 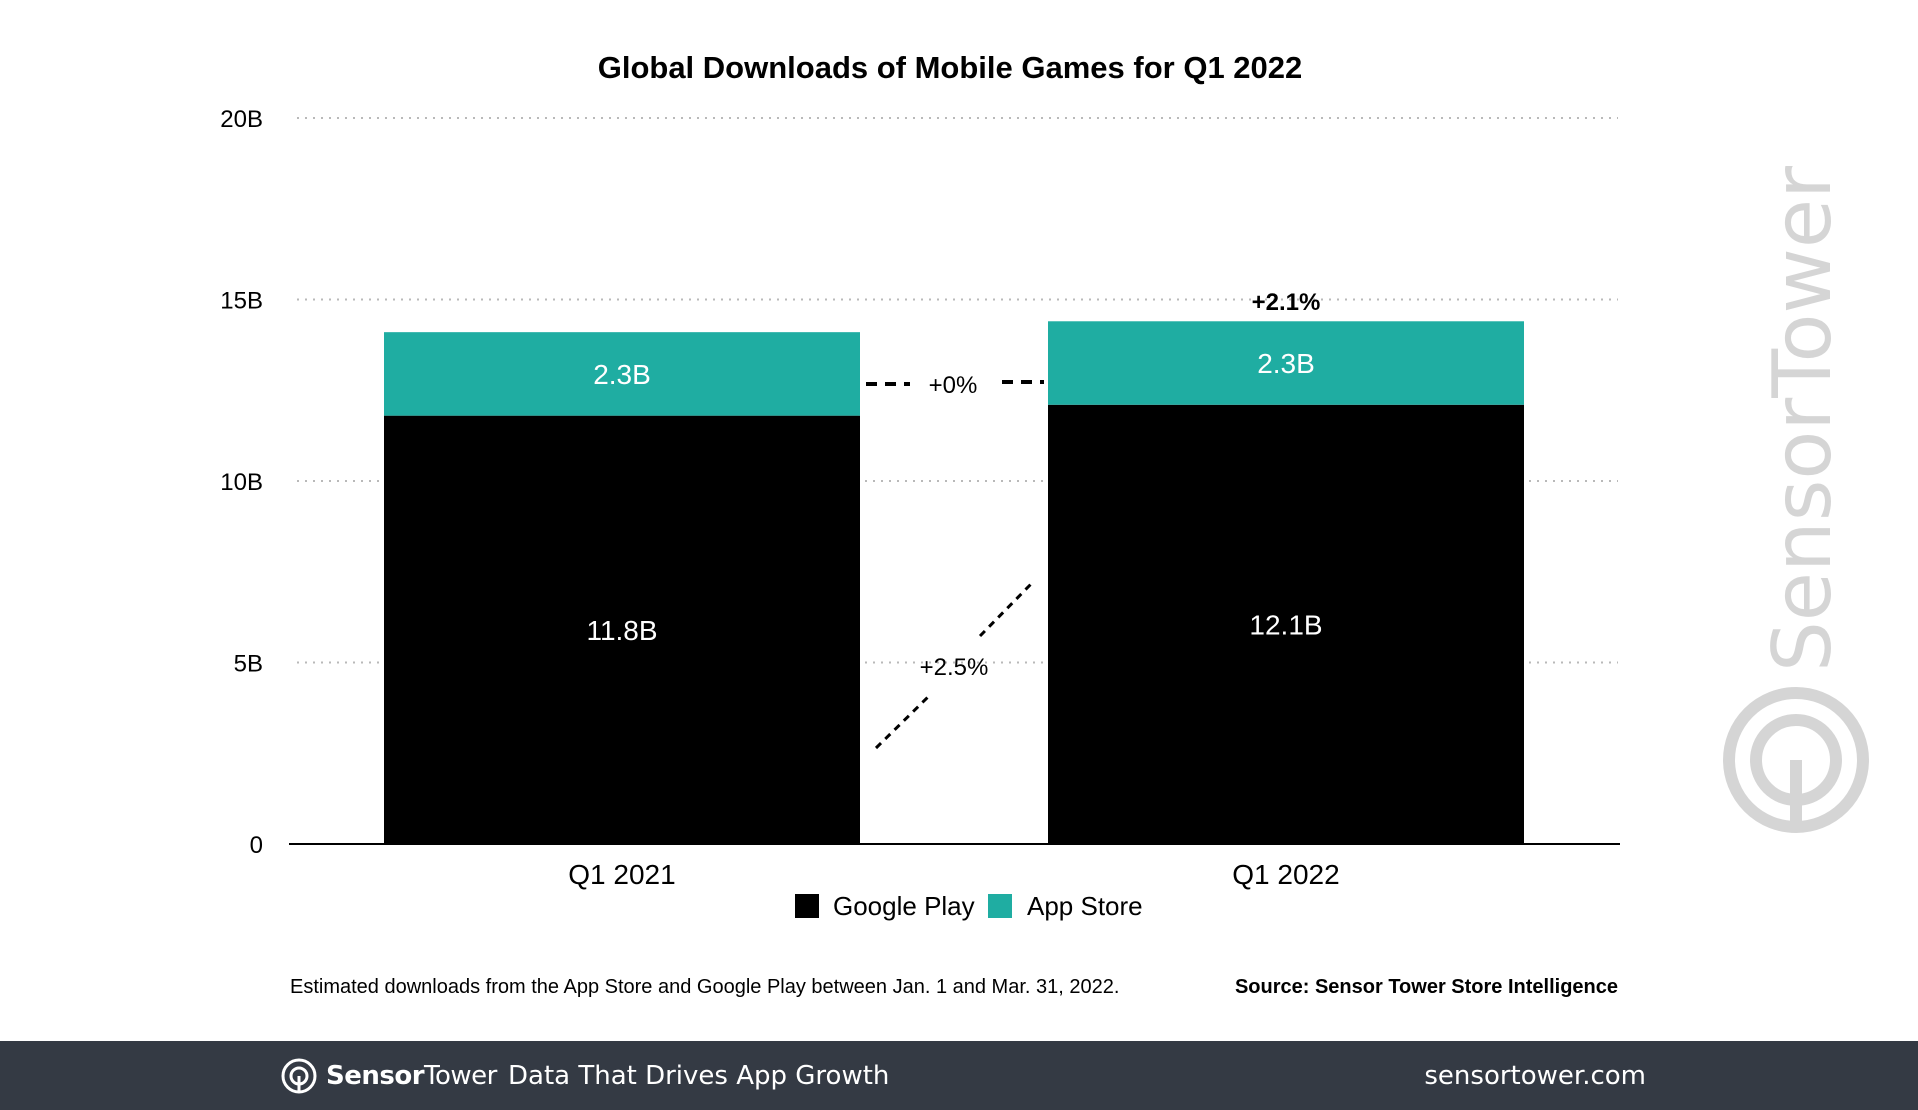 I want to click on footer-tagline: Data That Drives App Growth, so click(x=699, y=1076).